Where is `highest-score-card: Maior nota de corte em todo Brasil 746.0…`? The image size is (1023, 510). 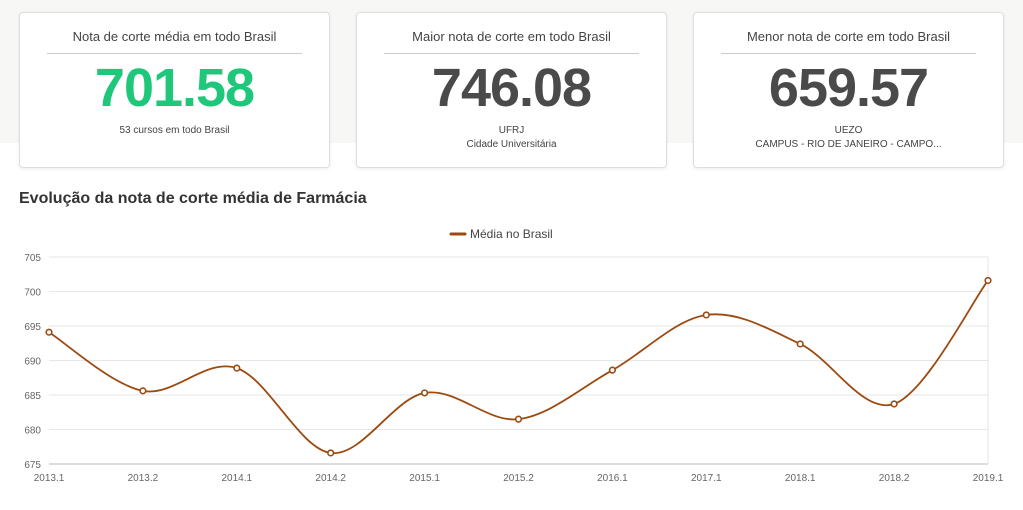
highest-score-card: Maior nota de corte em todo Brasil 746.0… is located at coordinates (511, 90).